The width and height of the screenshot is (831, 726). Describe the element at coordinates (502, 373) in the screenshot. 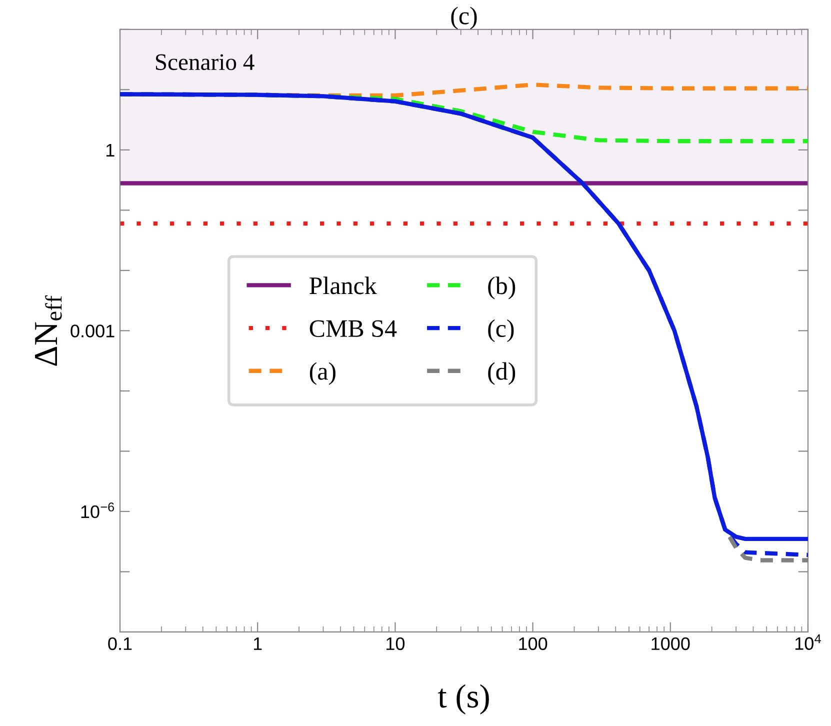

I see `legend-label: (d)` at that location.